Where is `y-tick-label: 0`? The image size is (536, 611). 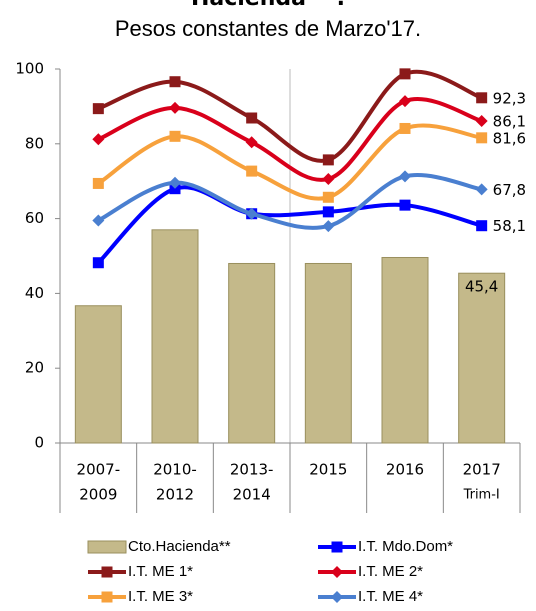
y-tick-label: 0 is located at coordinates (39, 443).